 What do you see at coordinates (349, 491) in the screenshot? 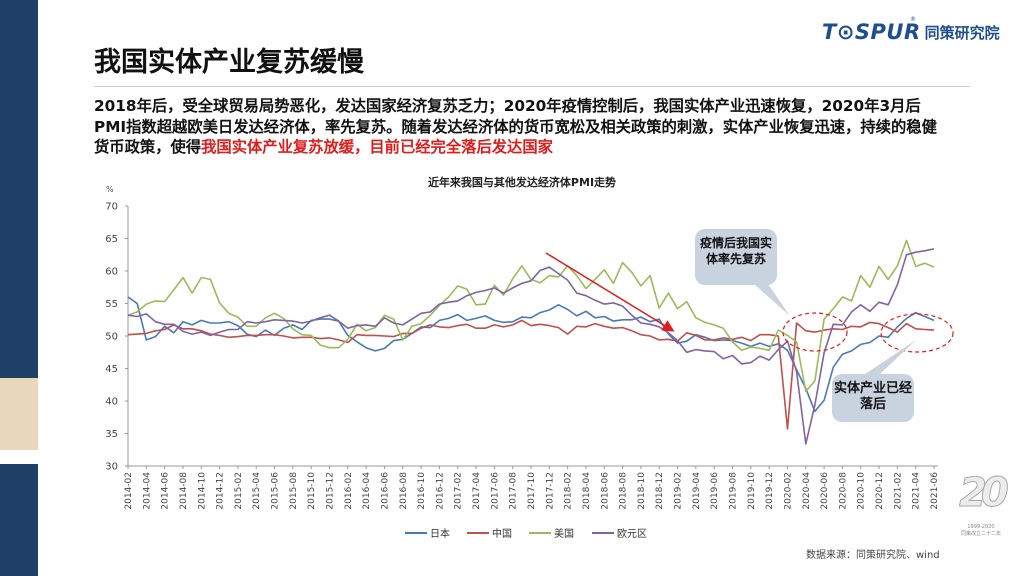
I see `x-tick-label: 2016-02` at bounding box center [349, 491].